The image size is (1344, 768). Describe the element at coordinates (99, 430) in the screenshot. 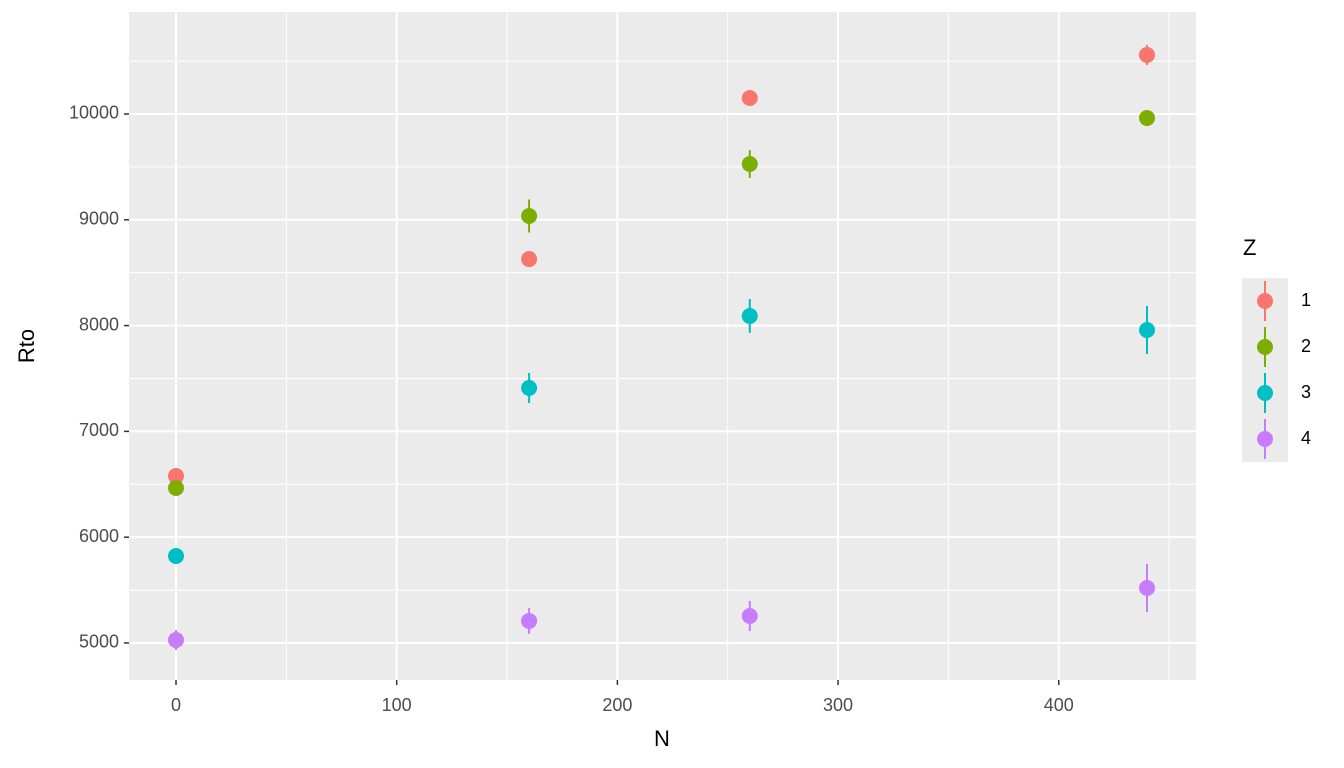

I see `y-tick-label: 7000` at that location.